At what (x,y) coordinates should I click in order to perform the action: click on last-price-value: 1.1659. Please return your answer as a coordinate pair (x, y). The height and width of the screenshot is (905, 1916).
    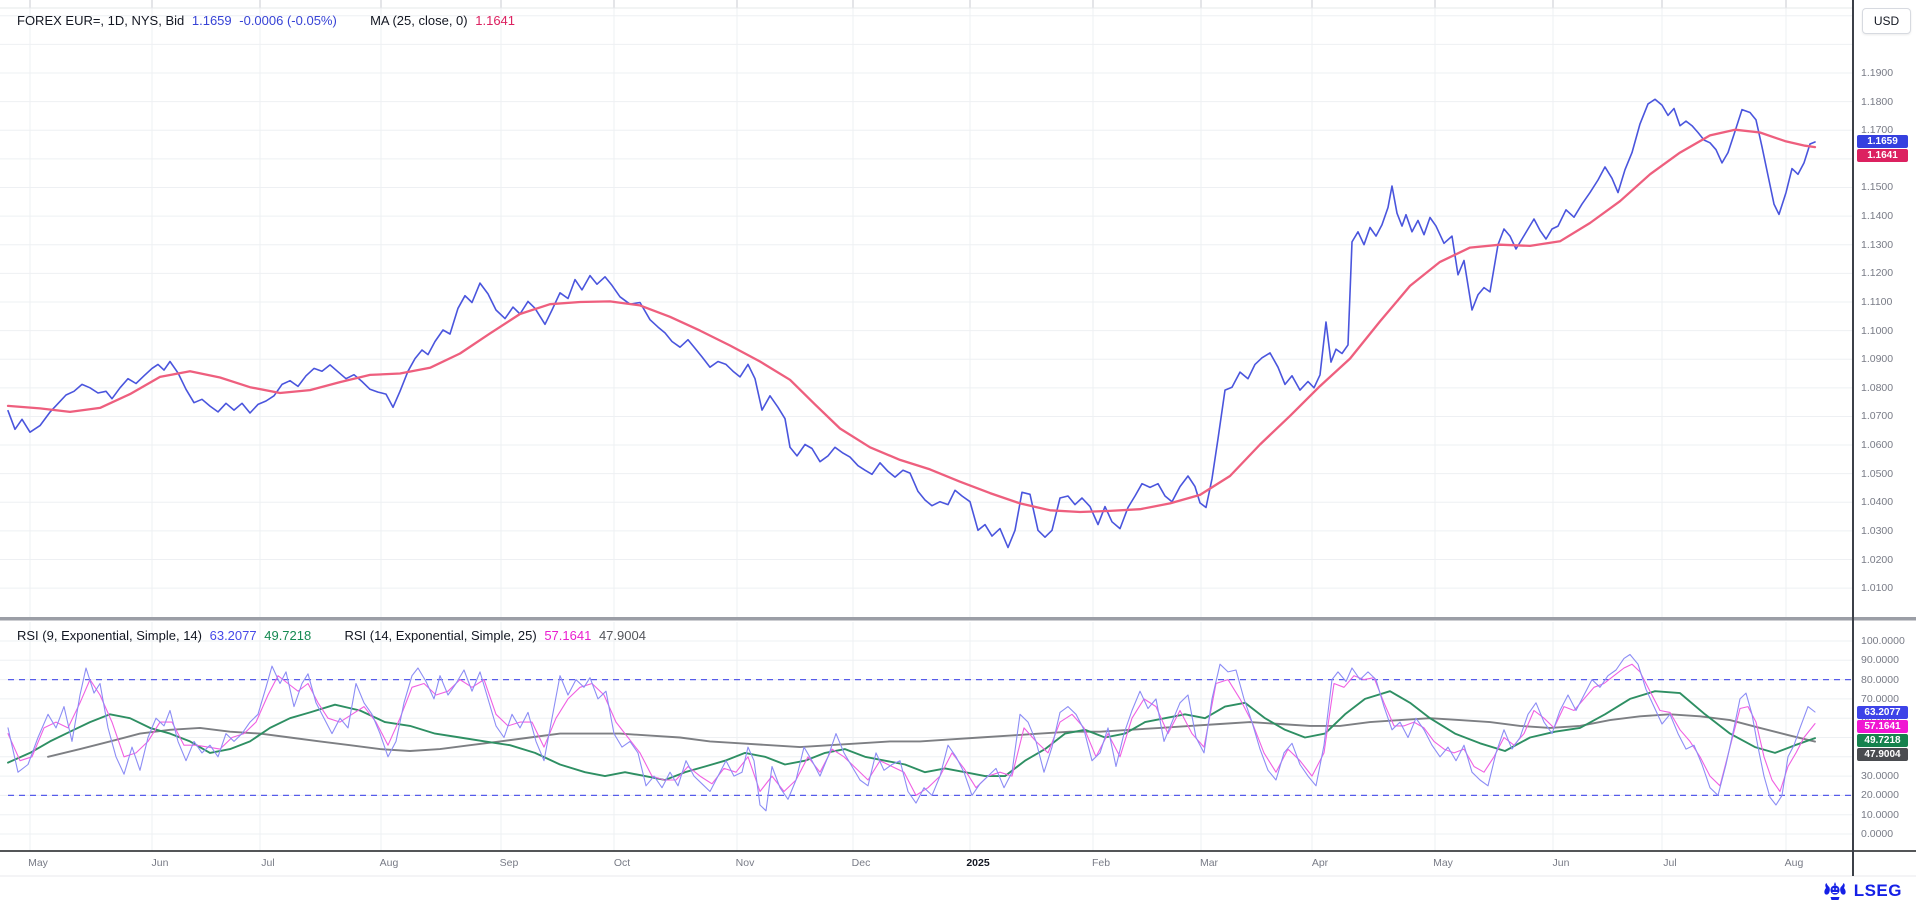
    Looking at the image, I should click on (211, 20).